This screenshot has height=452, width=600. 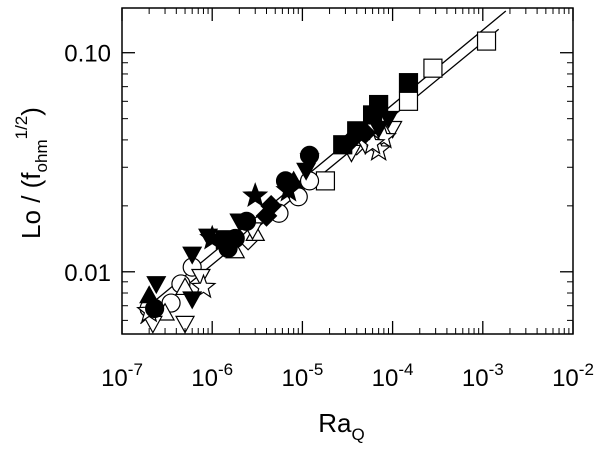 I want to click on x-tick-label: 10⁻³, so click(x=483, y=376).